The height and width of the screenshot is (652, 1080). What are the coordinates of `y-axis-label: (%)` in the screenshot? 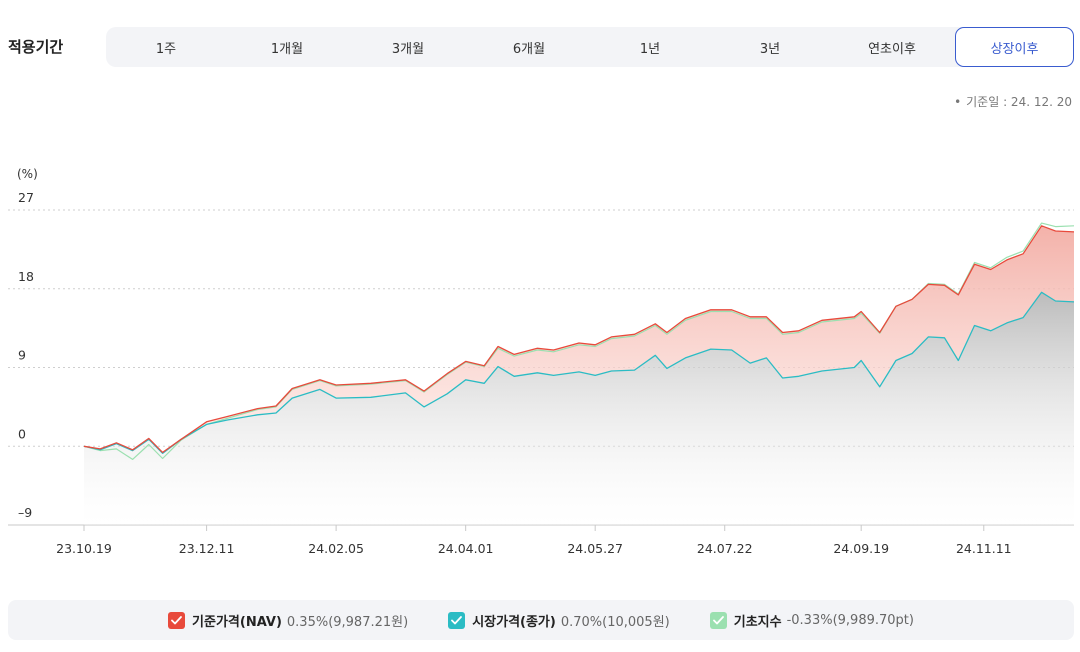 It's located at (27, 174).